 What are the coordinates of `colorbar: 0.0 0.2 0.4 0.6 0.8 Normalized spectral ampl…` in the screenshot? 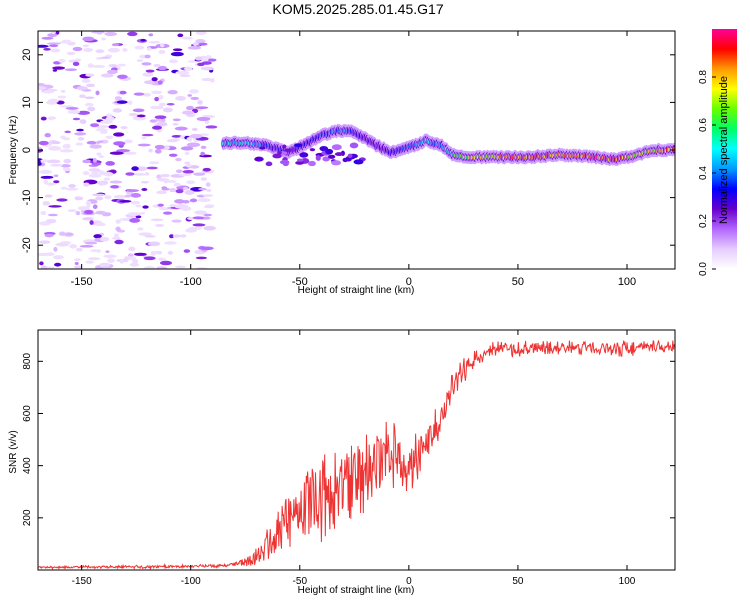 It's located at (717, 152).